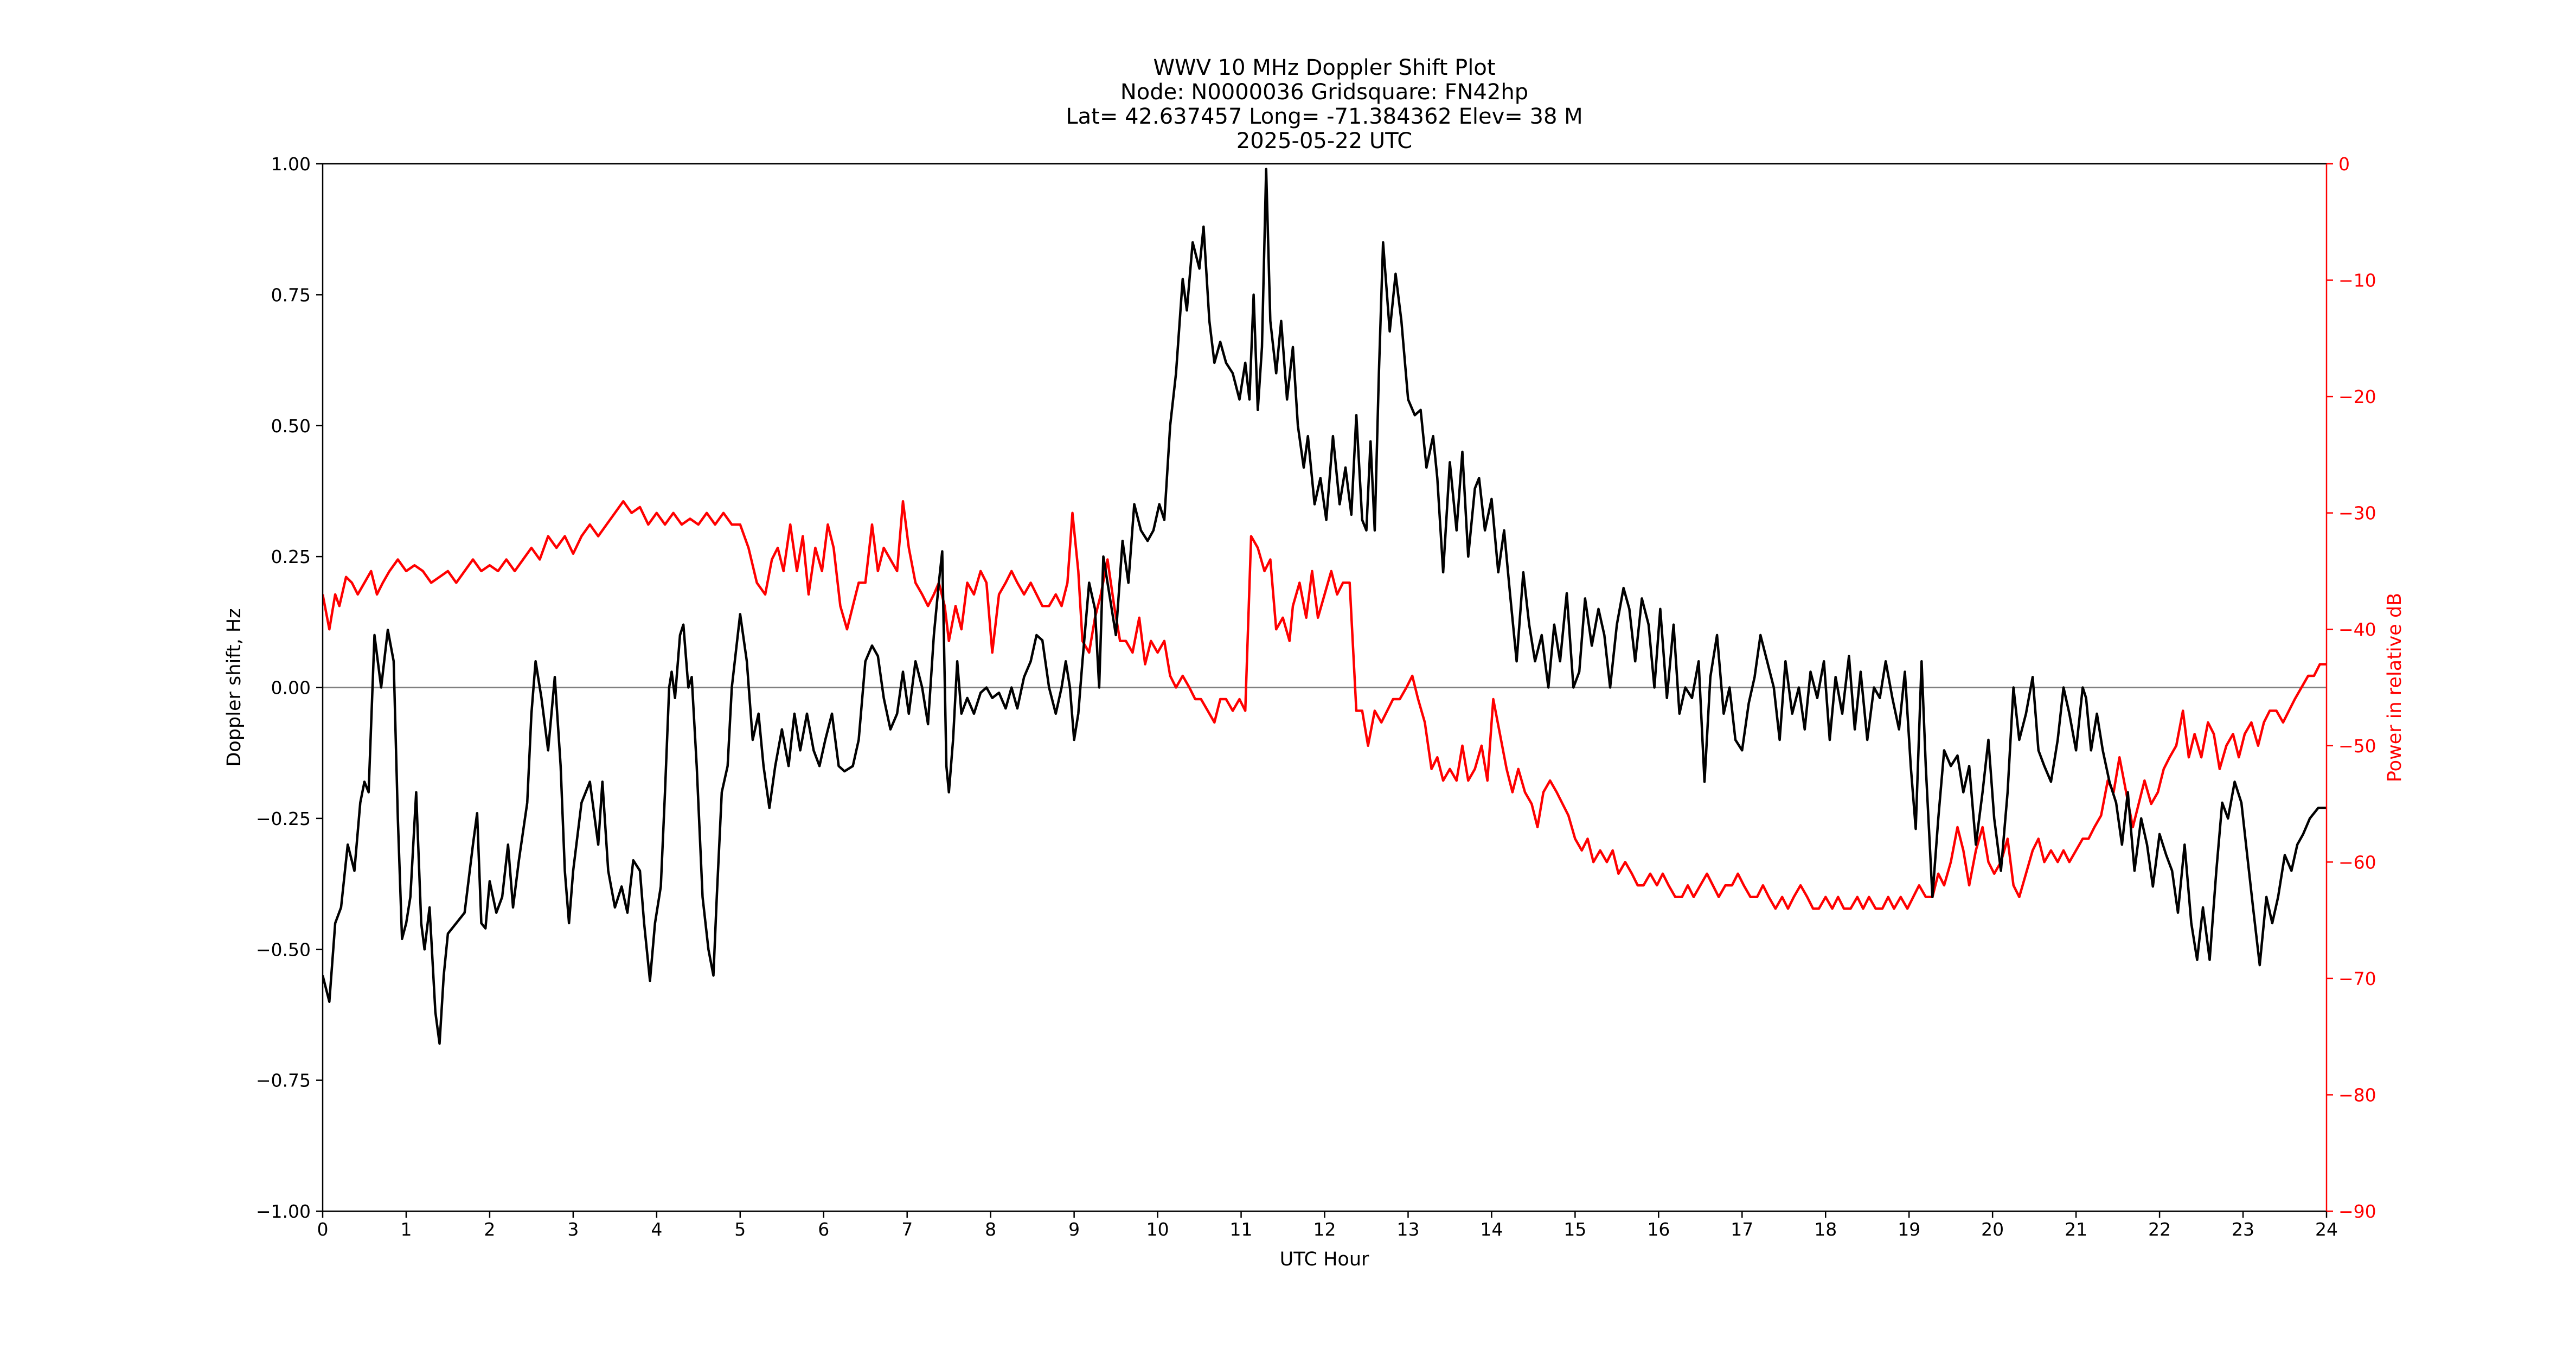 Image resolution: width=2576 pixels, height=1356 pixels. What do you see at coordinates (2357, 1211) in the screenshot?
I see `y2-tick-label: −90` at bounding box center [2357, 1211].